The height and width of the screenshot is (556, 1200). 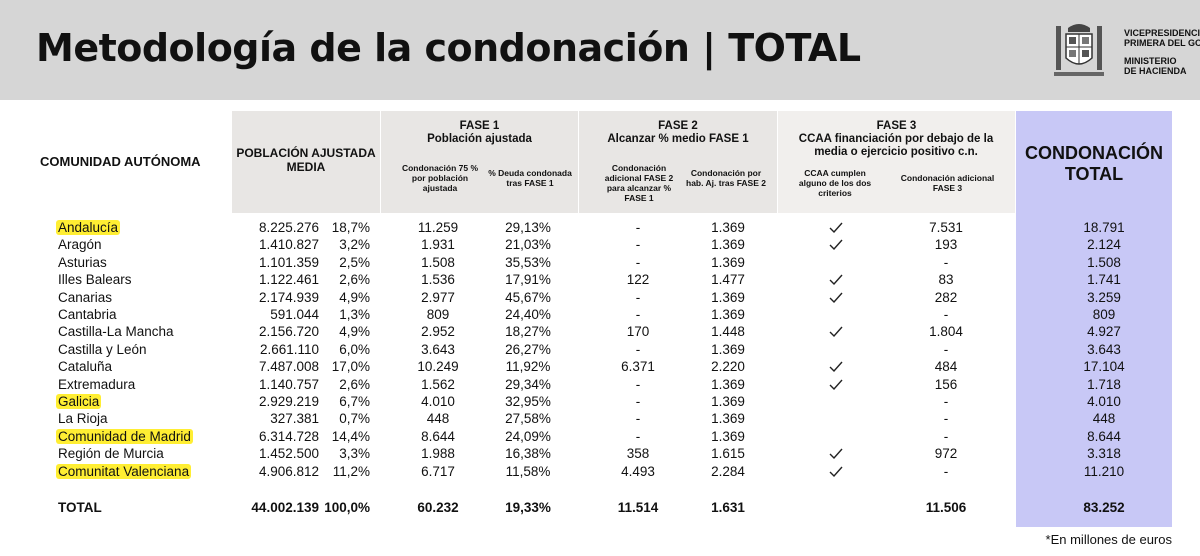 I want to click on cell-f1a: 1.931, so click(x=438, y=245).